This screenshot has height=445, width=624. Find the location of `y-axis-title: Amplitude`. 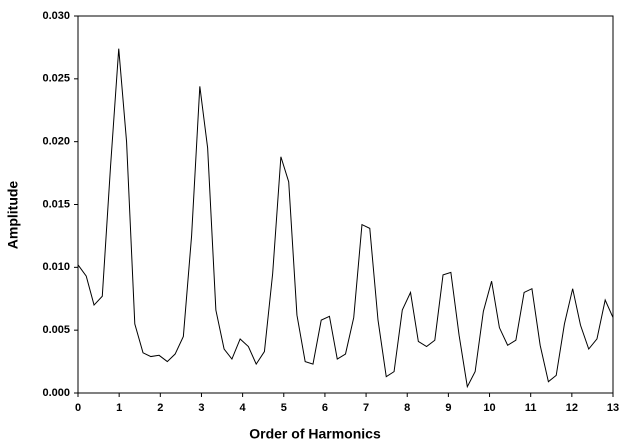

y-axis-title: Amplitude is located at coordinates (13, 215).